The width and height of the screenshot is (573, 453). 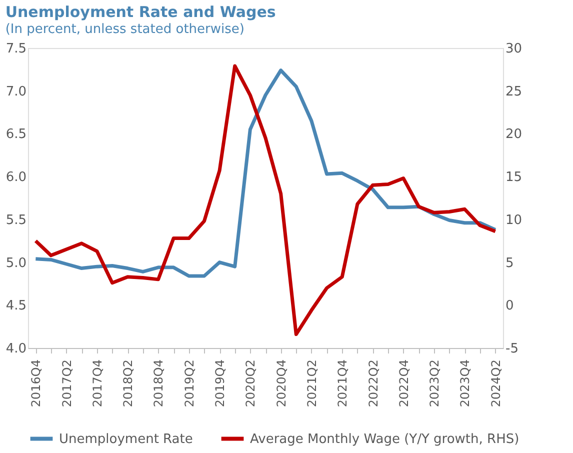 What do you see at coordinates (435, 384) in the screenshot?
I see `x-tick-label: 2023Q2` at bounding box center [435, 384].